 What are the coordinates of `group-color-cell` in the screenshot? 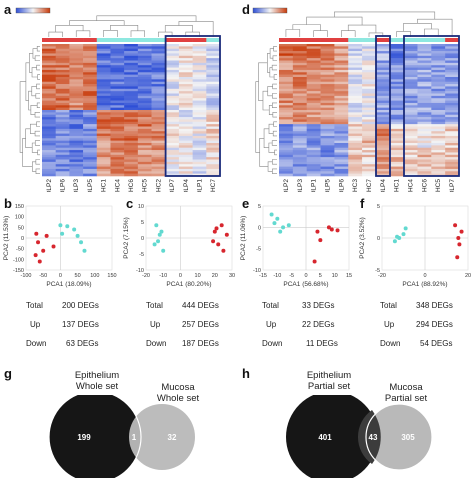 It's located at (313, 40).